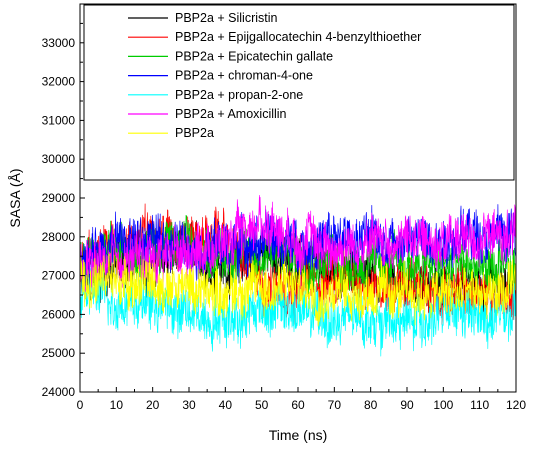 The image size is (550, 451). I want to click on x-tick-label: 90, so click(407, 405).